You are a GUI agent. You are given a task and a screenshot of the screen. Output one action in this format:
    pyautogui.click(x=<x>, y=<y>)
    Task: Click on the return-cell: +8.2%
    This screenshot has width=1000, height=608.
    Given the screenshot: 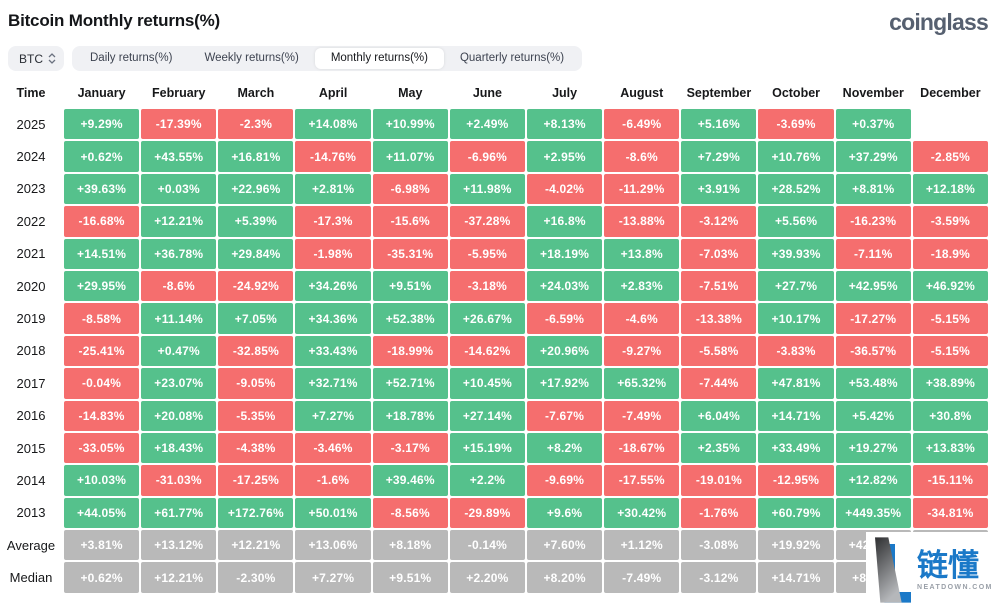 What is the action you would take?
    pyautogui.click(x=564, y=448)
    